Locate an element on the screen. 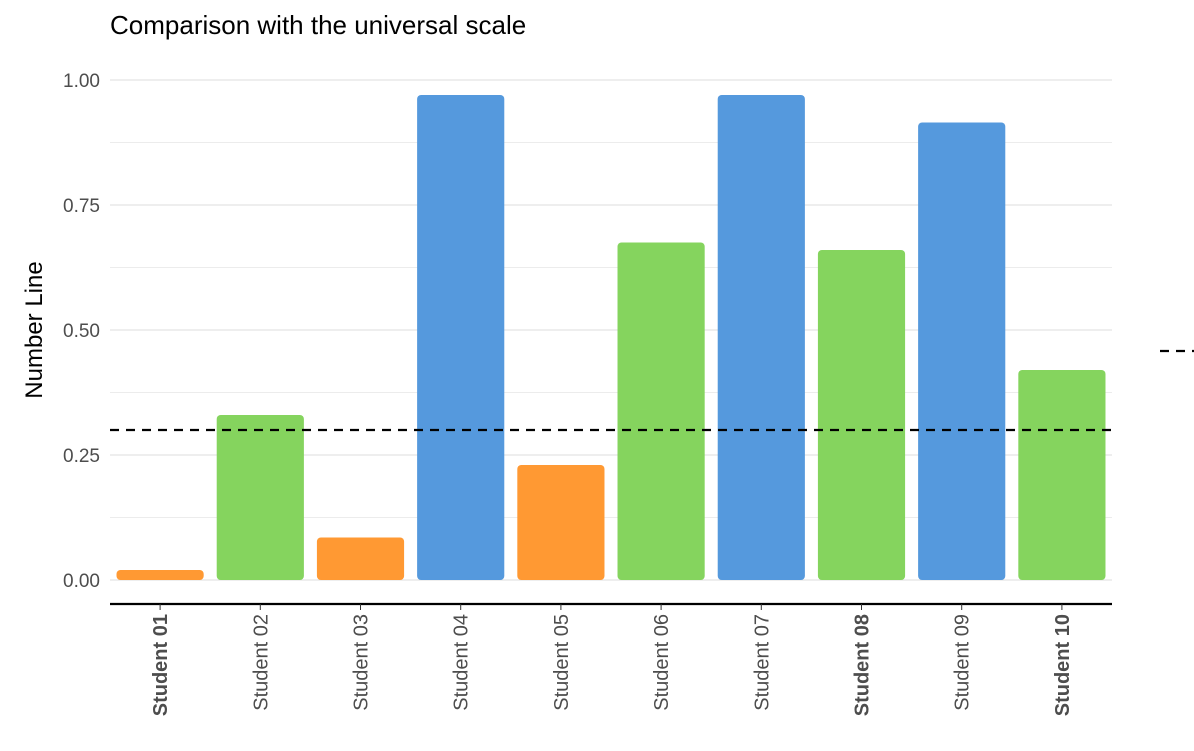 The width and height of the screenshot is (1194, 751). chart-title: Comparison with the universal scale is located at coordinates (318, 25).